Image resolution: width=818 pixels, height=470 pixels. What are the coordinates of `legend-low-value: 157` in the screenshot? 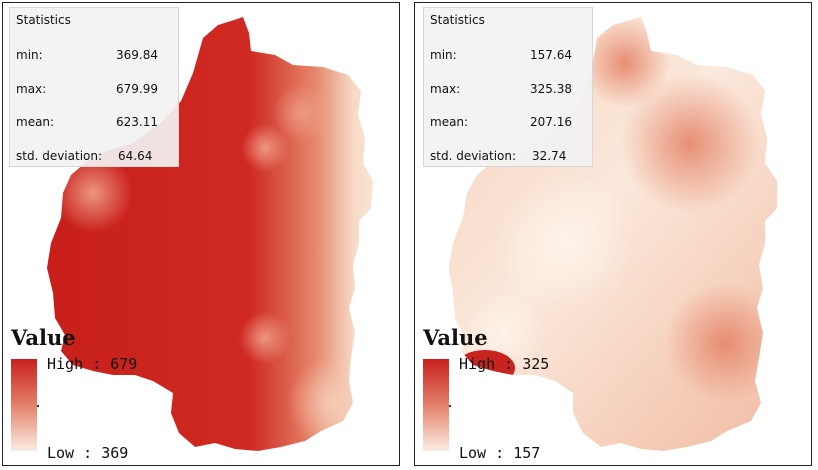 It's located at (527, 453).